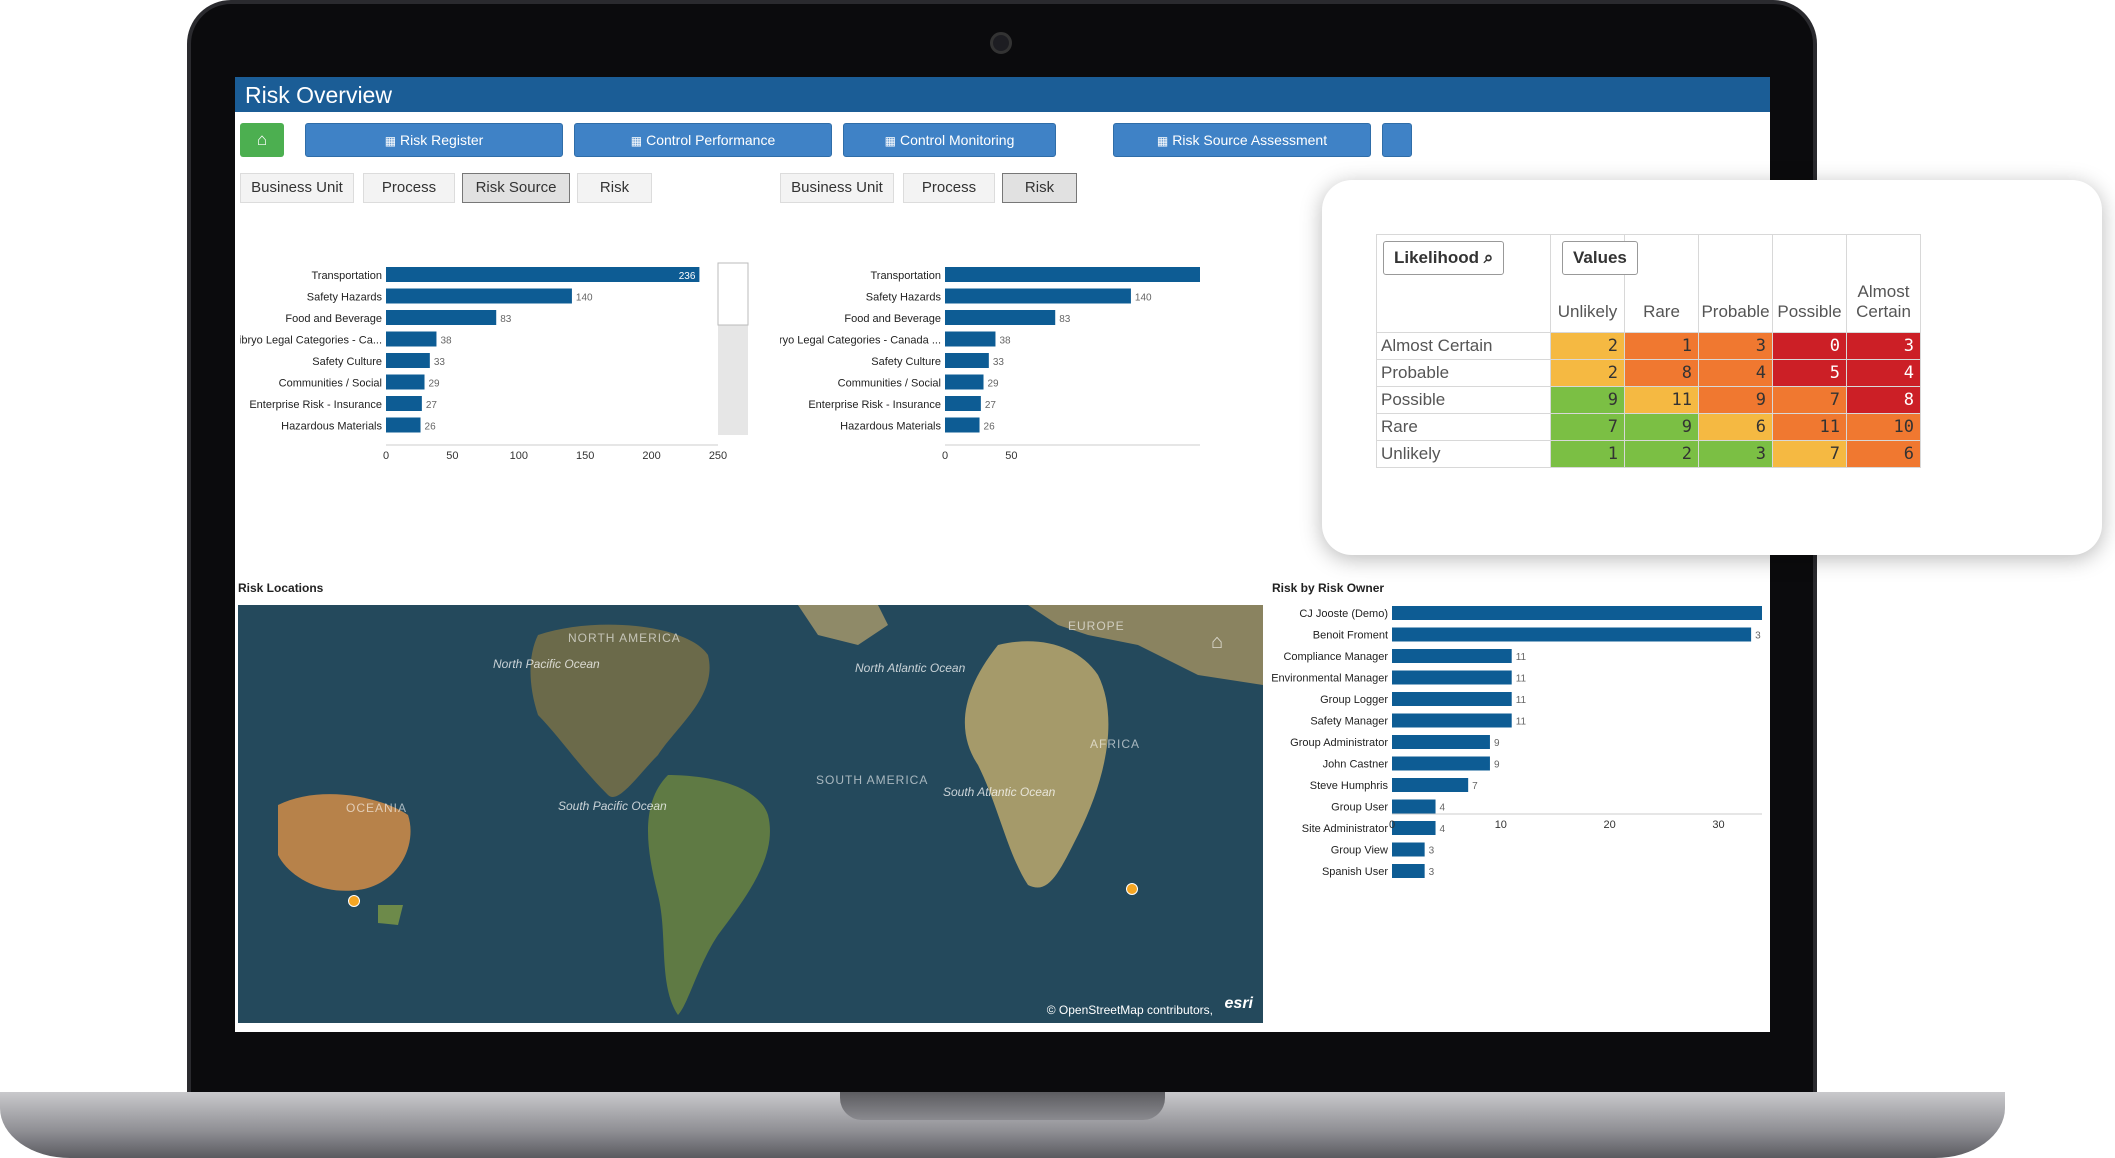 This screenshot has height=1158, width=2115. Describe the element at coordinates (906, 362) in the screenshot. I see `category-label: Safety Culture` at that location.